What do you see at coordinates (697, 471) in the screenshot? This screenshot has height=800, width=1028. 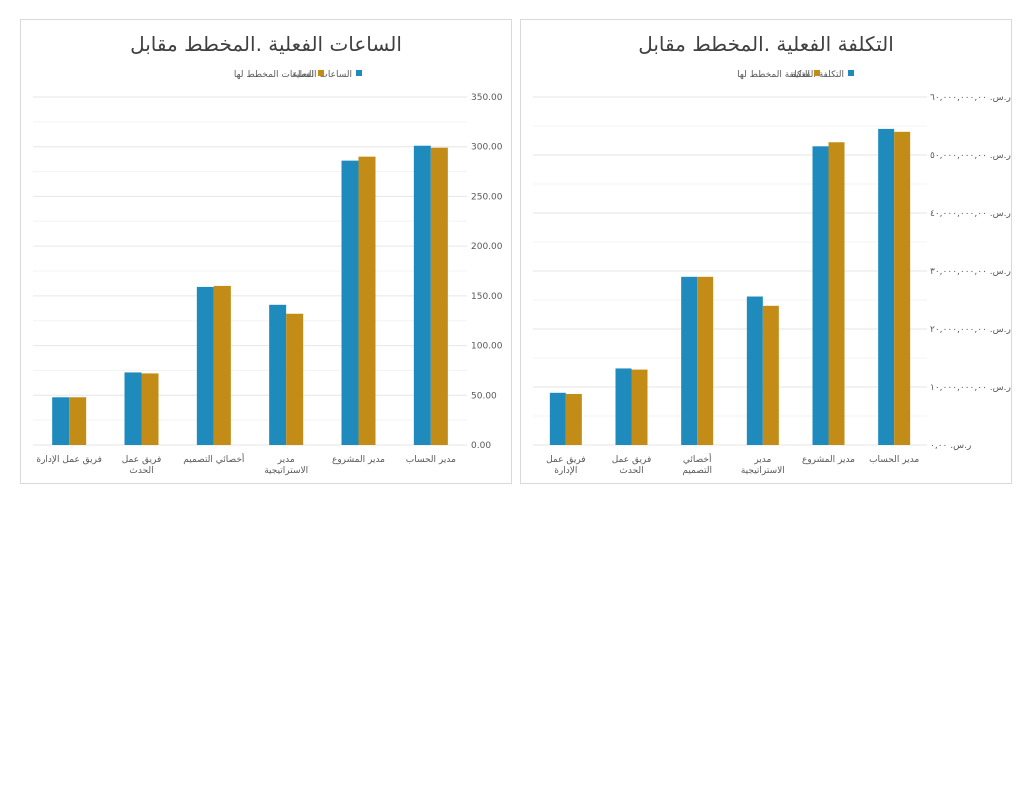 I see `category-label: التصميم` at bounding box center [697, 471].